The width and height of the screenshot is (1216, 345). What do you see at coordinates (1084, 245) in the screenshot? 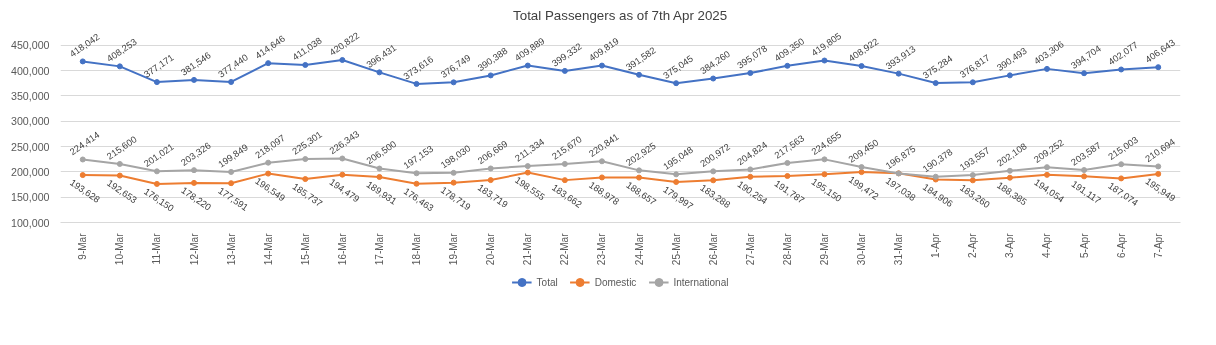
I see `x-tick-label: 5-Apr` at bounding box center [1084, 245].